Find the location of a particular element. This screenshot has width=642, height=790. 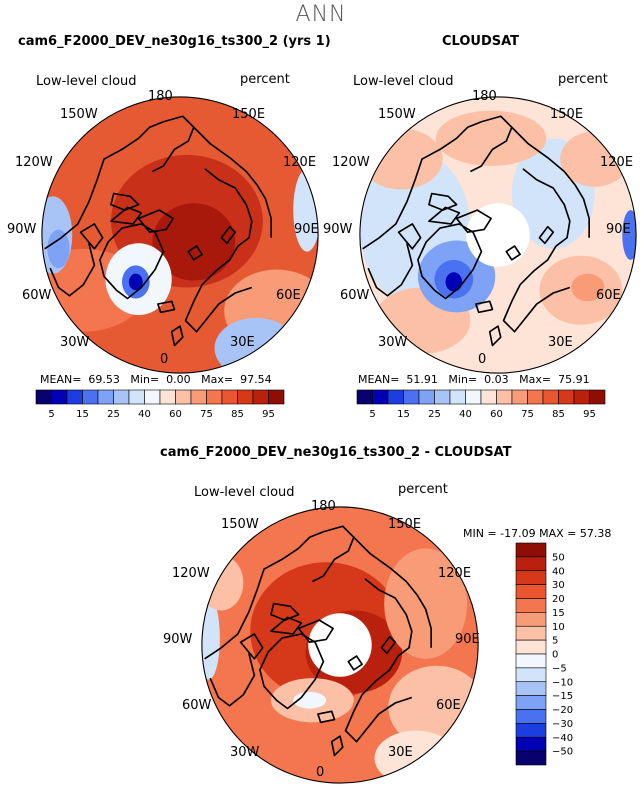

colorbar-tick-label: 25 is located at coordinates (113, 414).